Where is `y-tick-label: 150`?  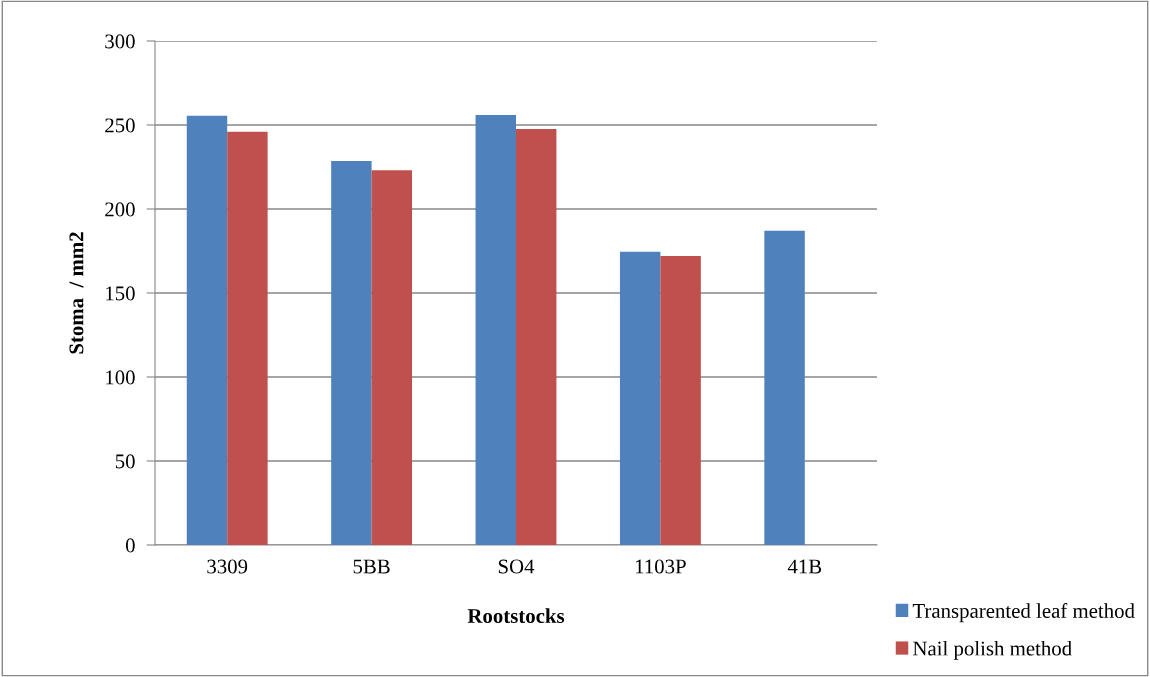
y-tick-label: 150 is located at coordinates (120, 293).